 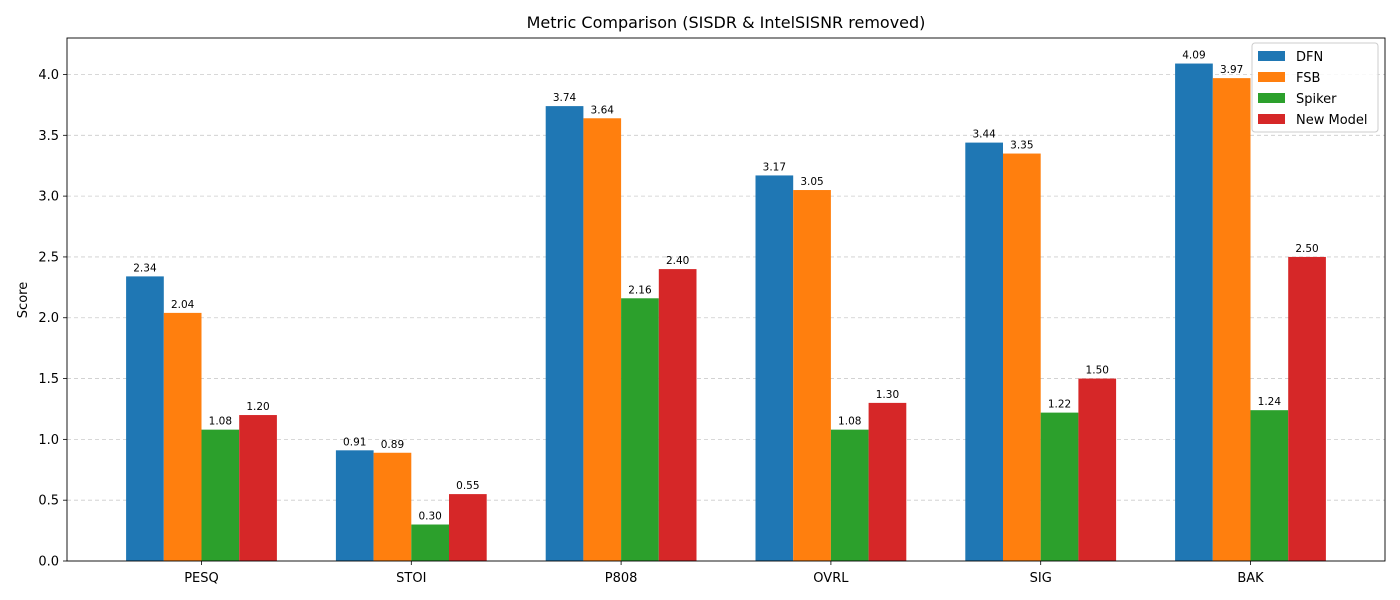 I want to click on bar-value-label: 3.35, so click(x=1021, y=146).